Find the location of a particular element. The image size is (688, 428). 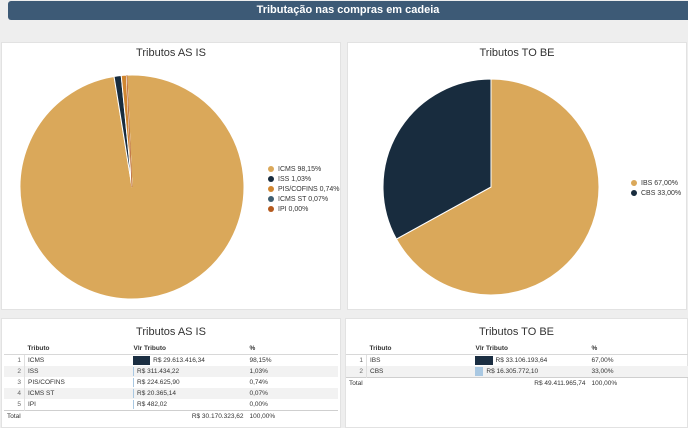

cell-valor: R$ 16.305.772,10 is located at coordinates (530, 372).